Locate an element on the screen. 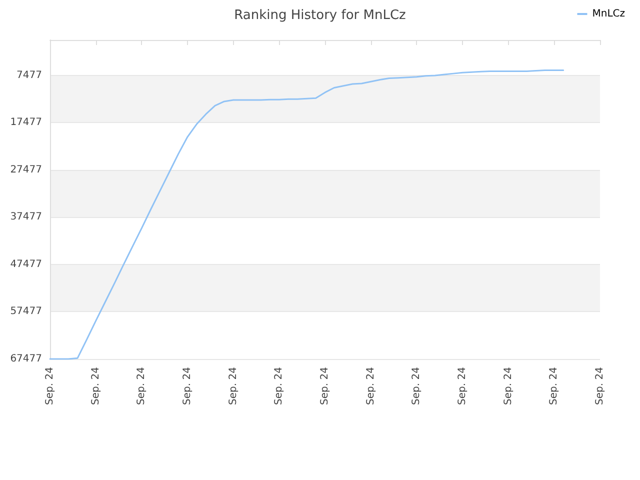 The width and height of the screenshot is (640, 480). y-tick-label: 57477 is located at coordinates (26, 312).